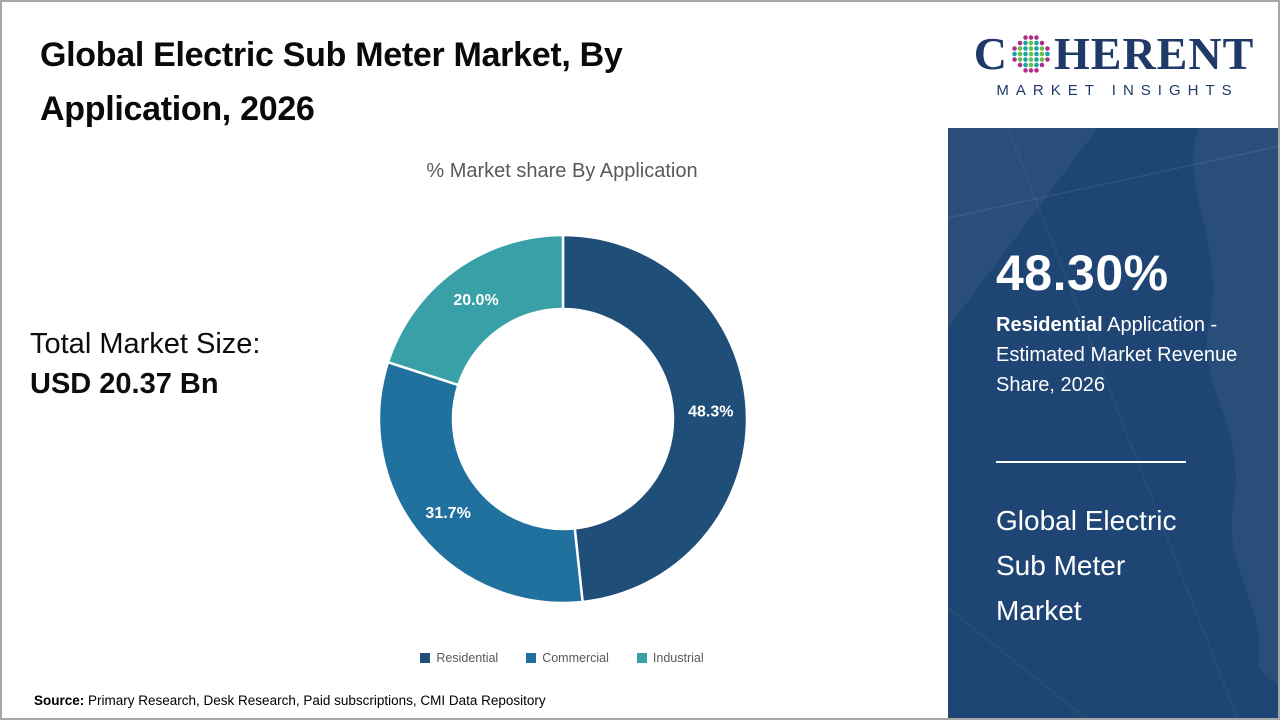  Describe the element at coordinates (678, 658) in the screenshot. I see `legend-label: Industrial` at that location.